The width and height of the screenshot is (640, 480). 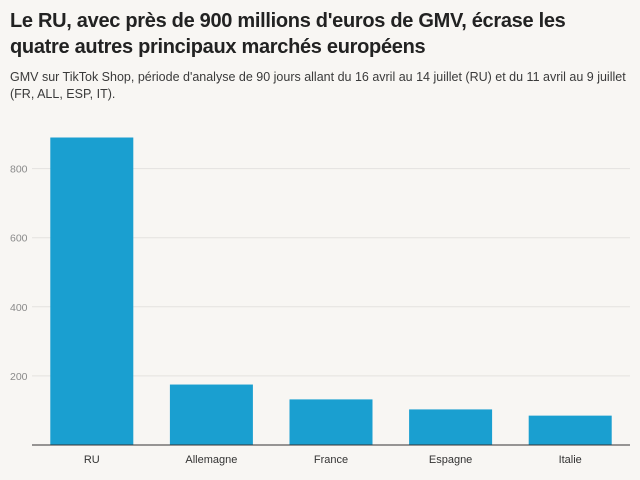 I want to click on y-tick-label: 200, so click(x=19, y=377).